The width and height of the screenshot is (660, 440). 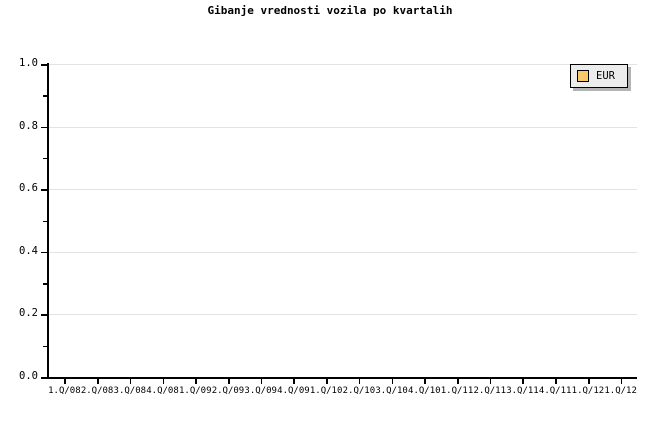 What do you see at coordinates (28, 125) in the screenshot?
I see `y-axis-tick-label: 0.8` at bounding box center [28, 125].